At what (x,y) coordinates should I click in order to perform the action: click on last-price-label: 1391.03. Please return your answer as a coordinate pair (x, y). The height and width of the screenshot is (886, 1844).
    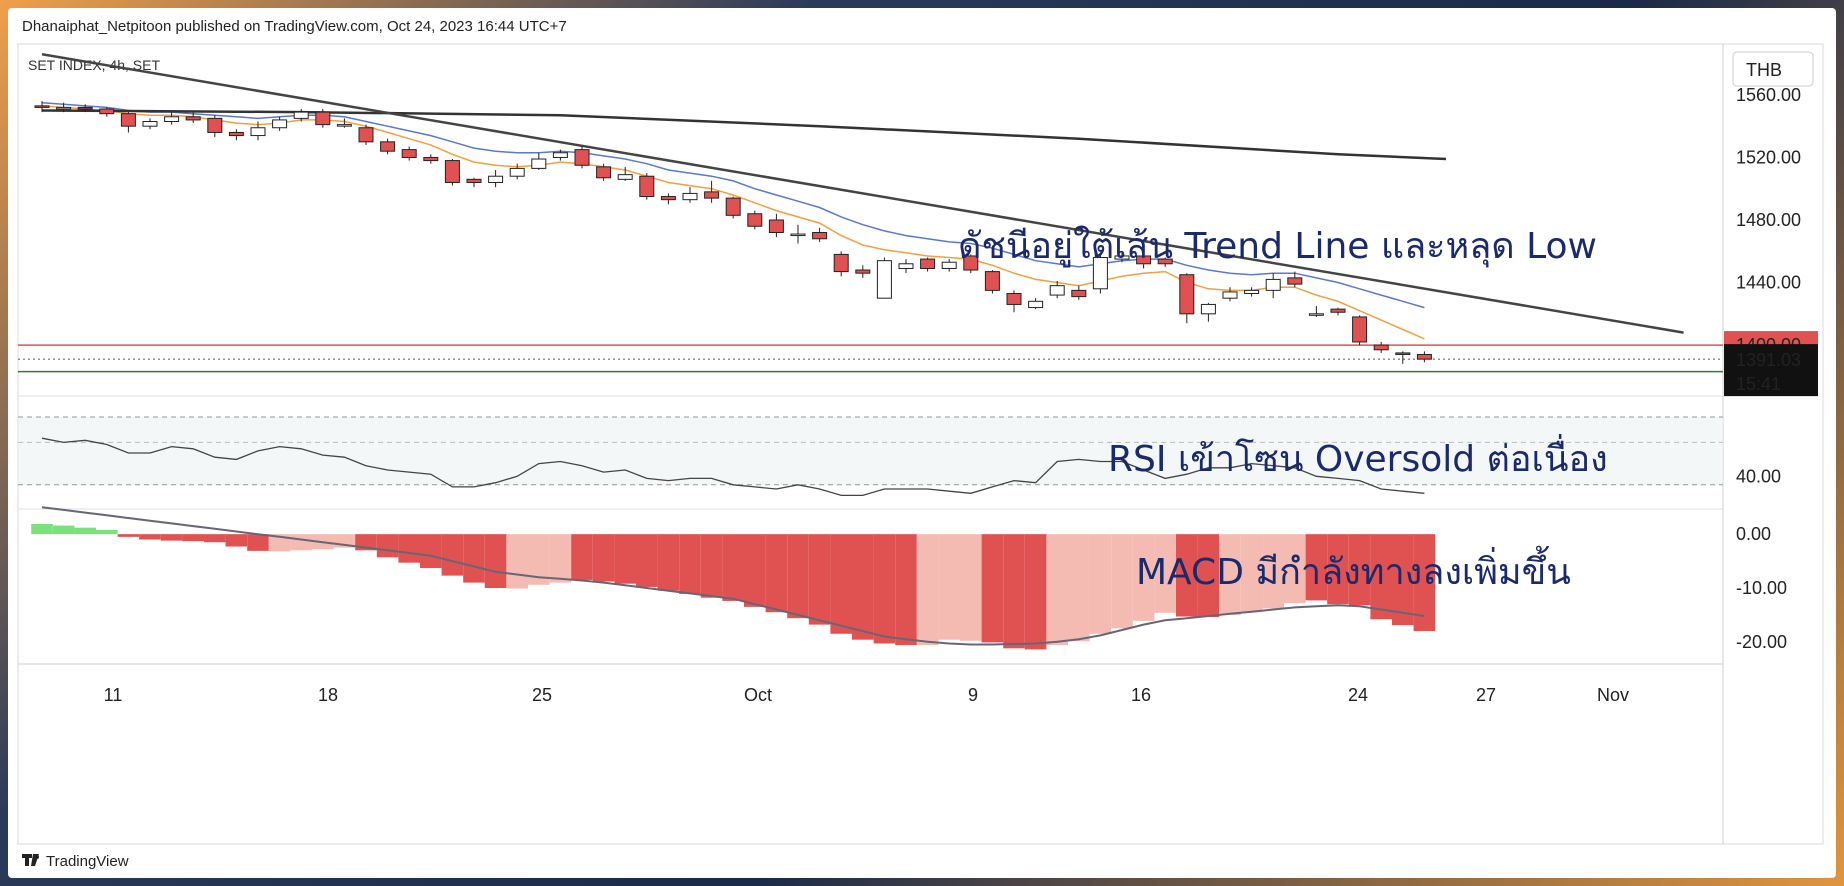
    Looking at the image, I should click on (1768, 360).